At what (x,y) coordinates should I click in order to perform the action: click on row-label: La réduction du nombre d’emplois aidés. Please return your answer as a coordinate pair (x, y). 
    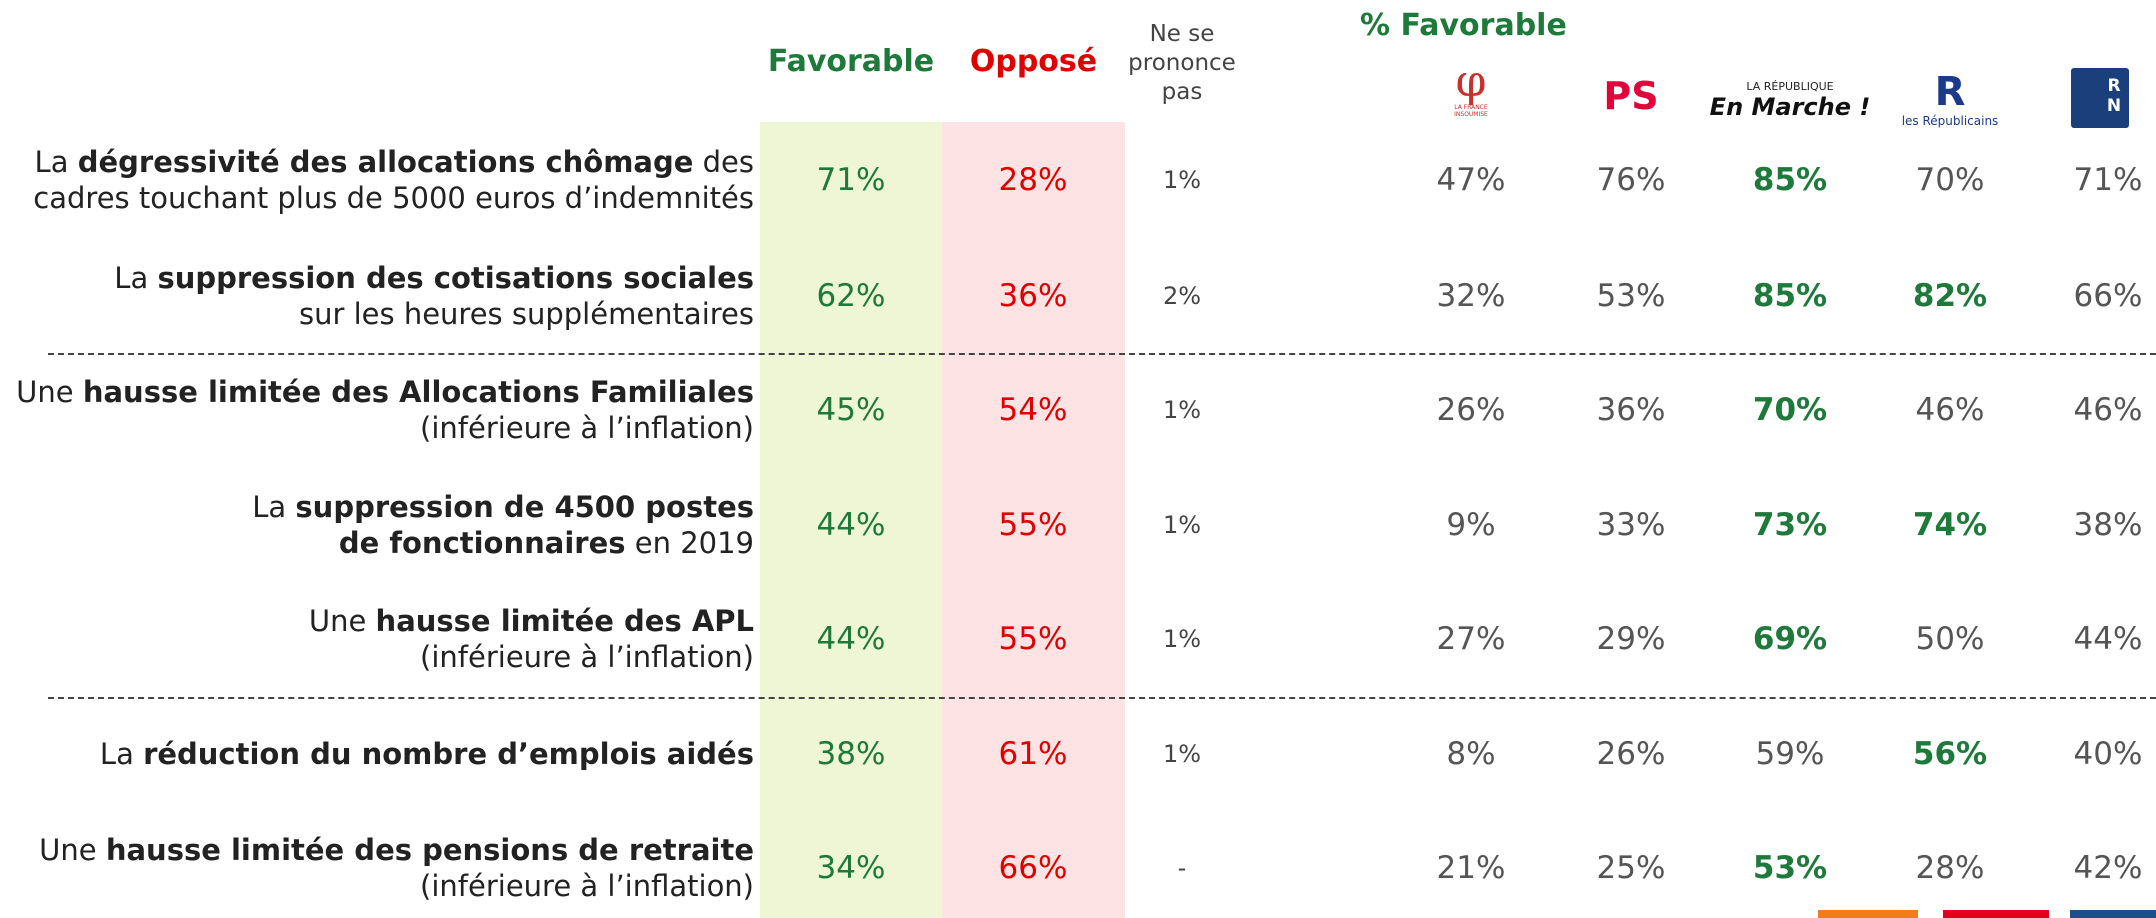
    Looking at the image, I should click on (427, 754).